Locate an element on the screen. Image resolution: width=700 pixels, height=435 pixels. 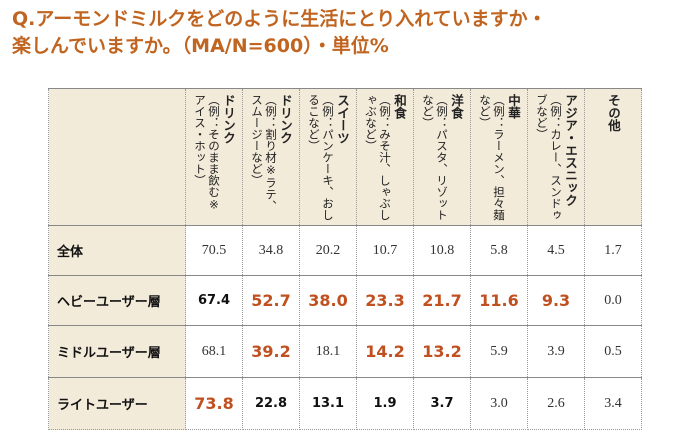
table-row: ヘビーユーザー層 67.4 52.7 38.0 23.3 21.7 11.6 9.3 0.0 is located at coordinates (345, 300).